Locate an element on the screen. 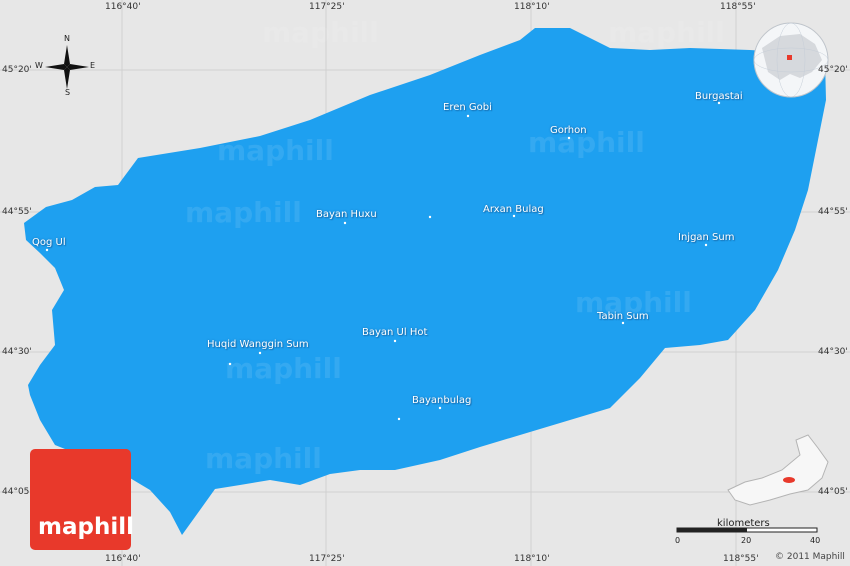 The width and height of the screenshot is (850, 566). scale-tick-label: 0 is located at coordinates (678, 540).